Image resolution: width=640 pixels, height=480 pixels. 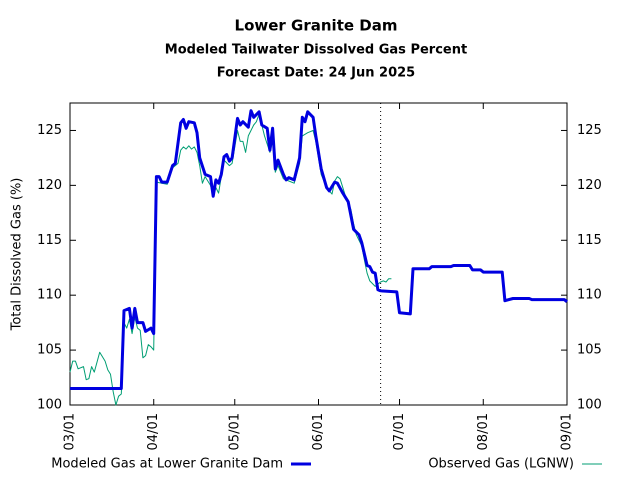 I want to click on x-tick-label: 09/01, so click(x=567, y=431).